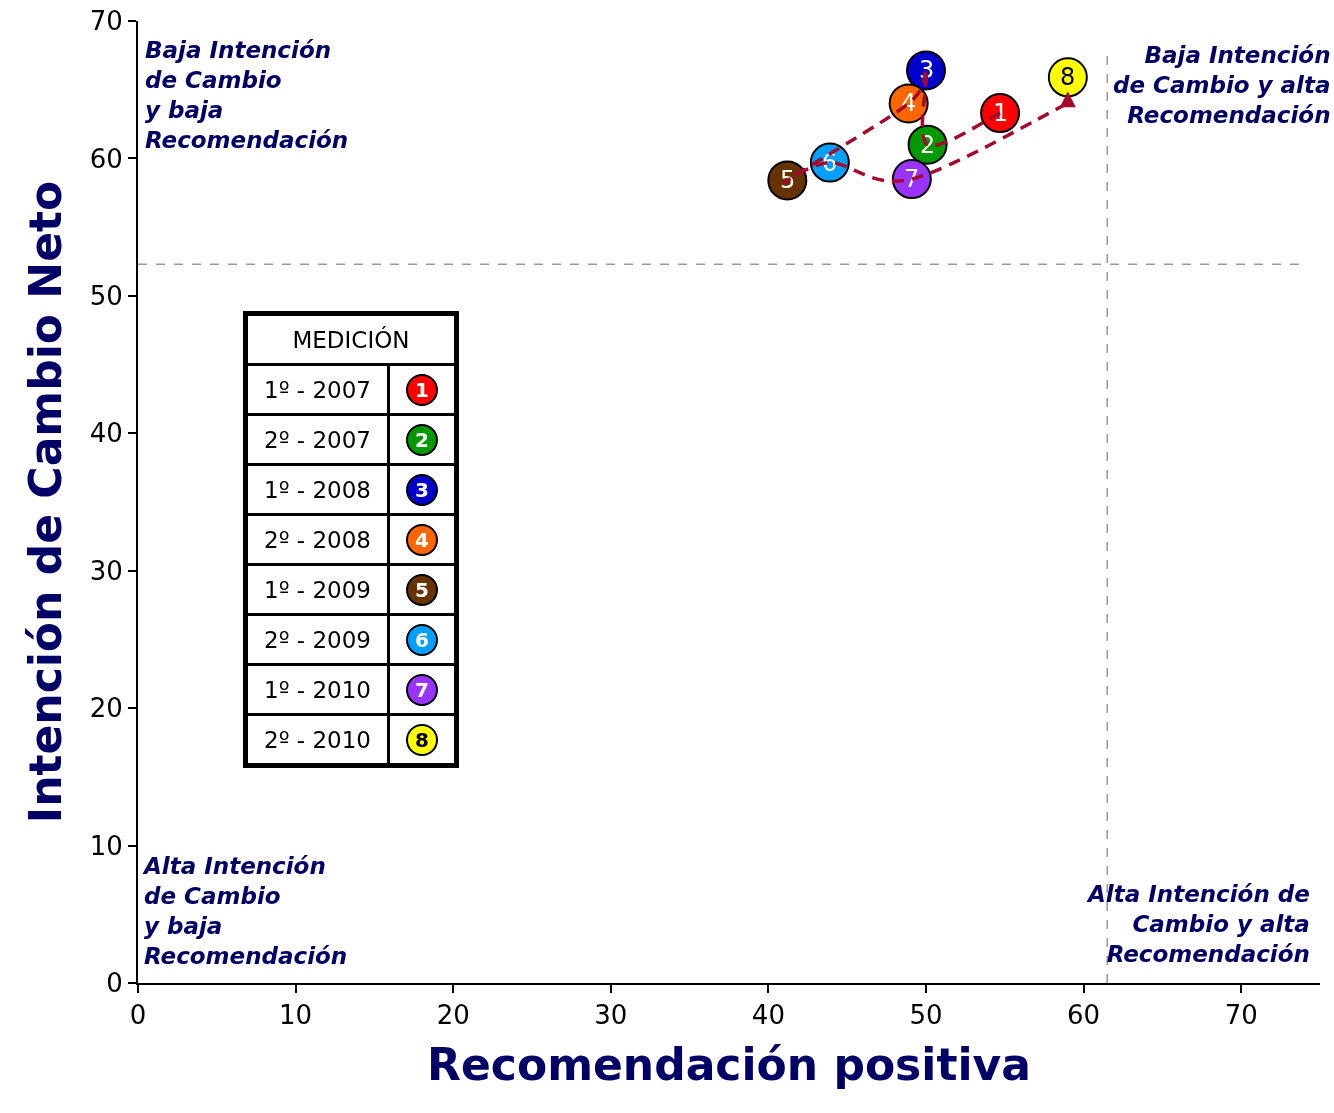  What do you see at coordinates (317, 740) in the screenshot?
I see `legend-label: 2º - 2010` at bounding box center [317, 740].